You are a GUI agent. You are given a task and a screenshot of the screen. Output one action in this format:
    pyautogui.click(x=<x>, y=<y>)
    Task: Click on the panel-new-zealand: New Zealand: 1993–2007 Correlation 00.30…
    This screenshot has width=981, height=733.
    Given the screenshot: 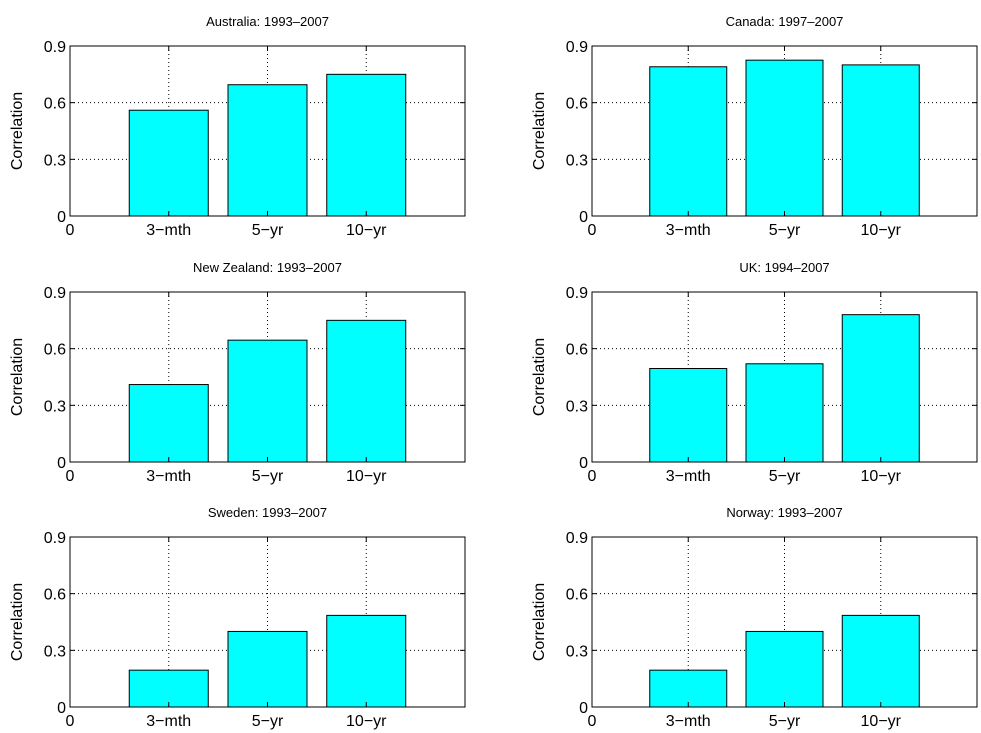 What is the action you would take?
    pyautogui.click(x=237, y=372)
    